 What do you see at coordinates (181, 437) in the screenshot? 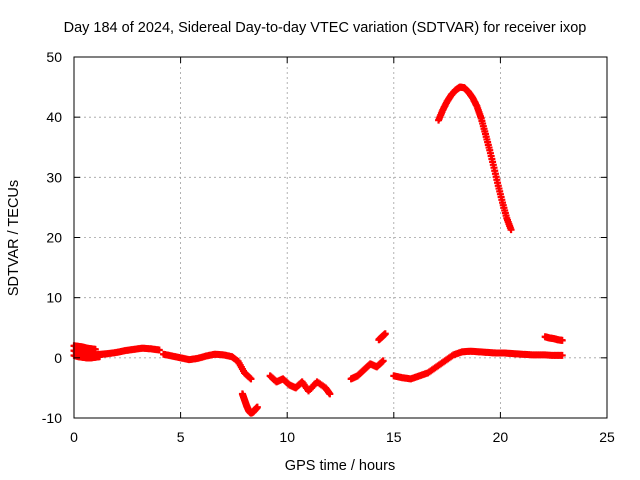
I see `x-tick-label: 5` at bounding box center [181, 437].